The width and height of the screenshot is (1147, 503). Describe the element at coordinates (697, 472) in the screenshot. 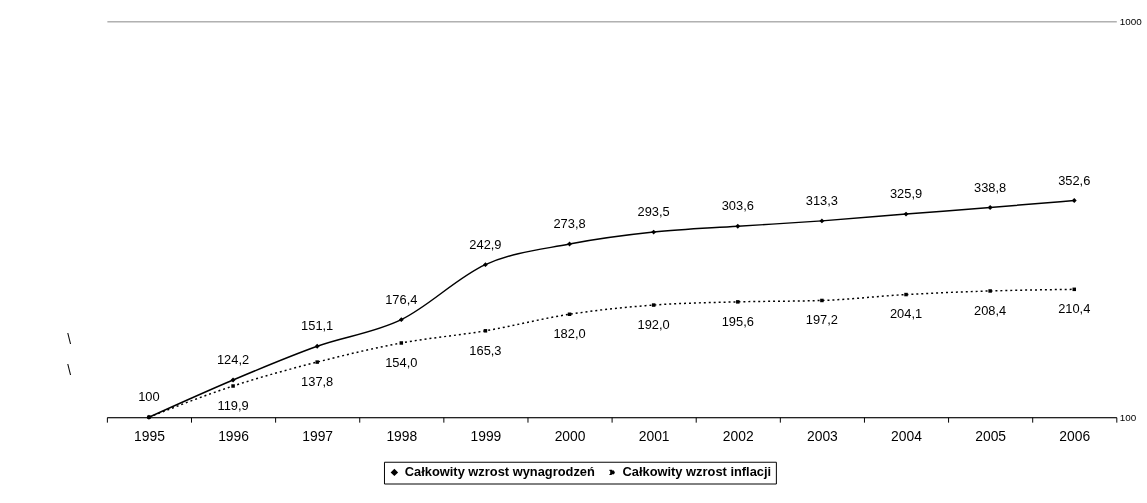

I see `legend-label: Całkowity wzrost inflacji` at that location.